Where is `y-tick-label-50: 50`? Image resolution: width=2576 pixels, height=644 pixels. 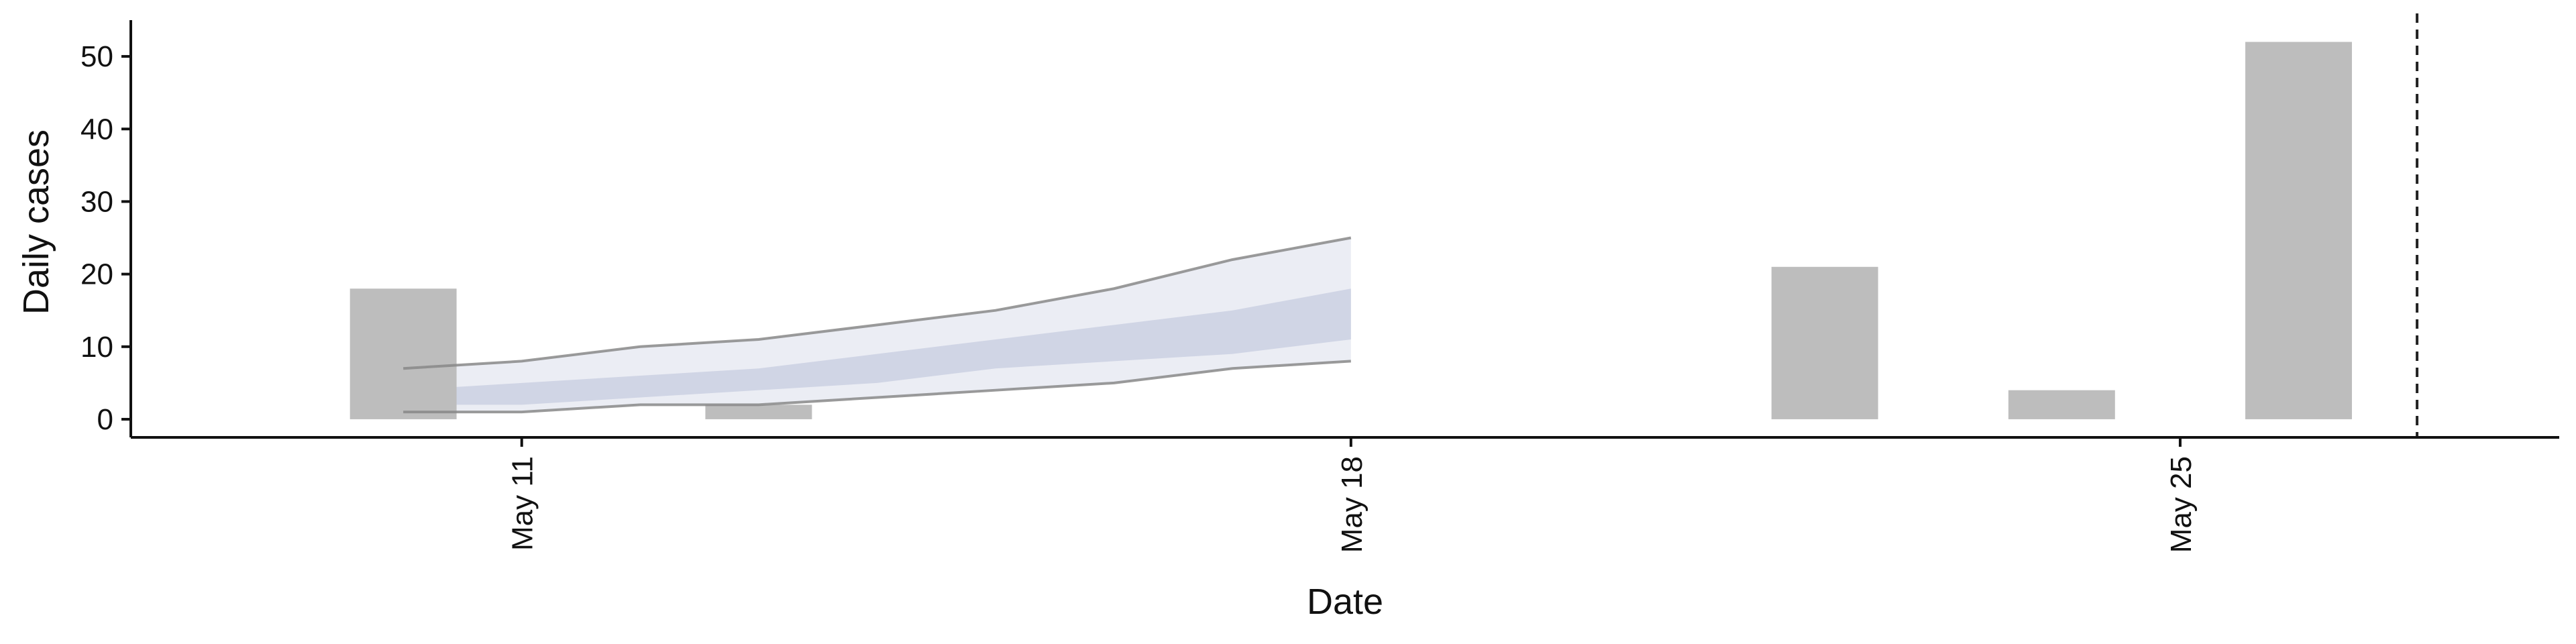 y-tick-label-50: 50 is located at coordinates (96, 56).